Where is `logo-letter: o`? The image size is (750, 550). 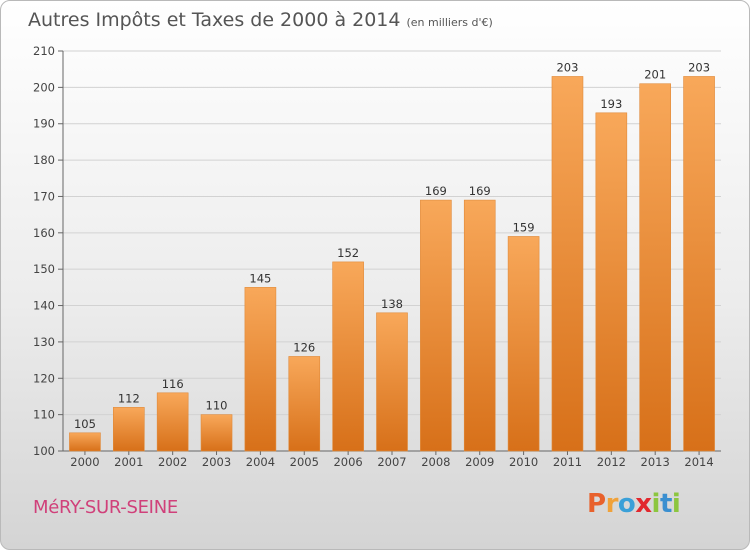 logo-letter: o is located at coordinates (626, 504).